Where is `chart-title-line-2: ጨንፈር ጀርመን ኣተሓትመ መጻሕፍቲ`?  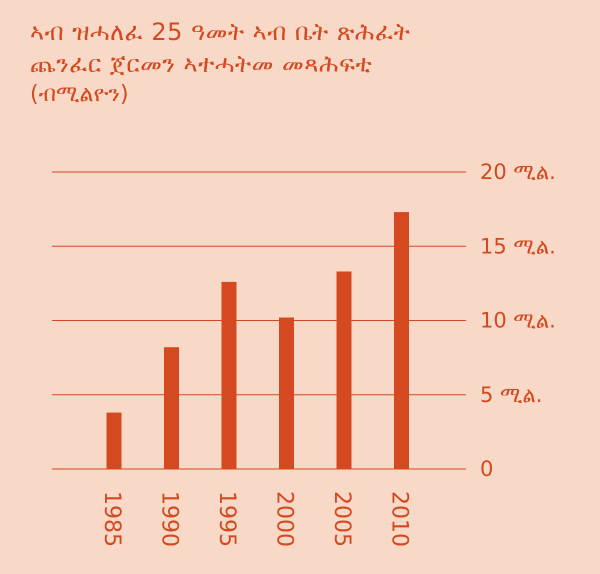 chart-title-line-2: ጨንፈር ጀርመን ኣተሓትመ መጻሕፍቲ is located at coordinates (201, 64).